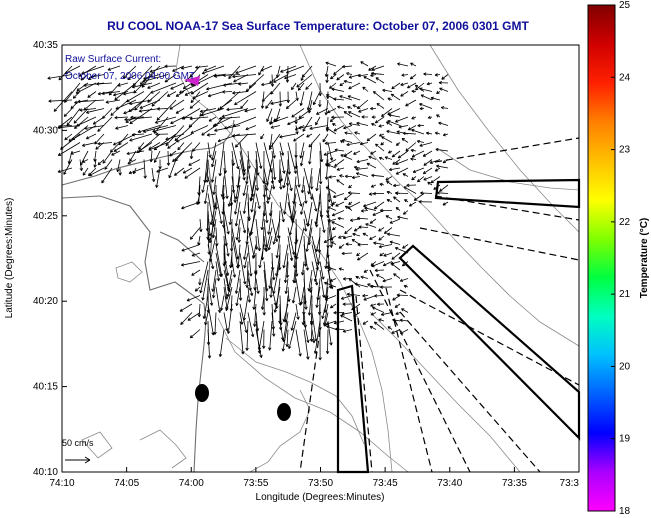 This screenshot has width=651, height=518. Describe the element at coordinates (45, 216) in the screenshot. I see `y-tick-label: 40:25` at that location.